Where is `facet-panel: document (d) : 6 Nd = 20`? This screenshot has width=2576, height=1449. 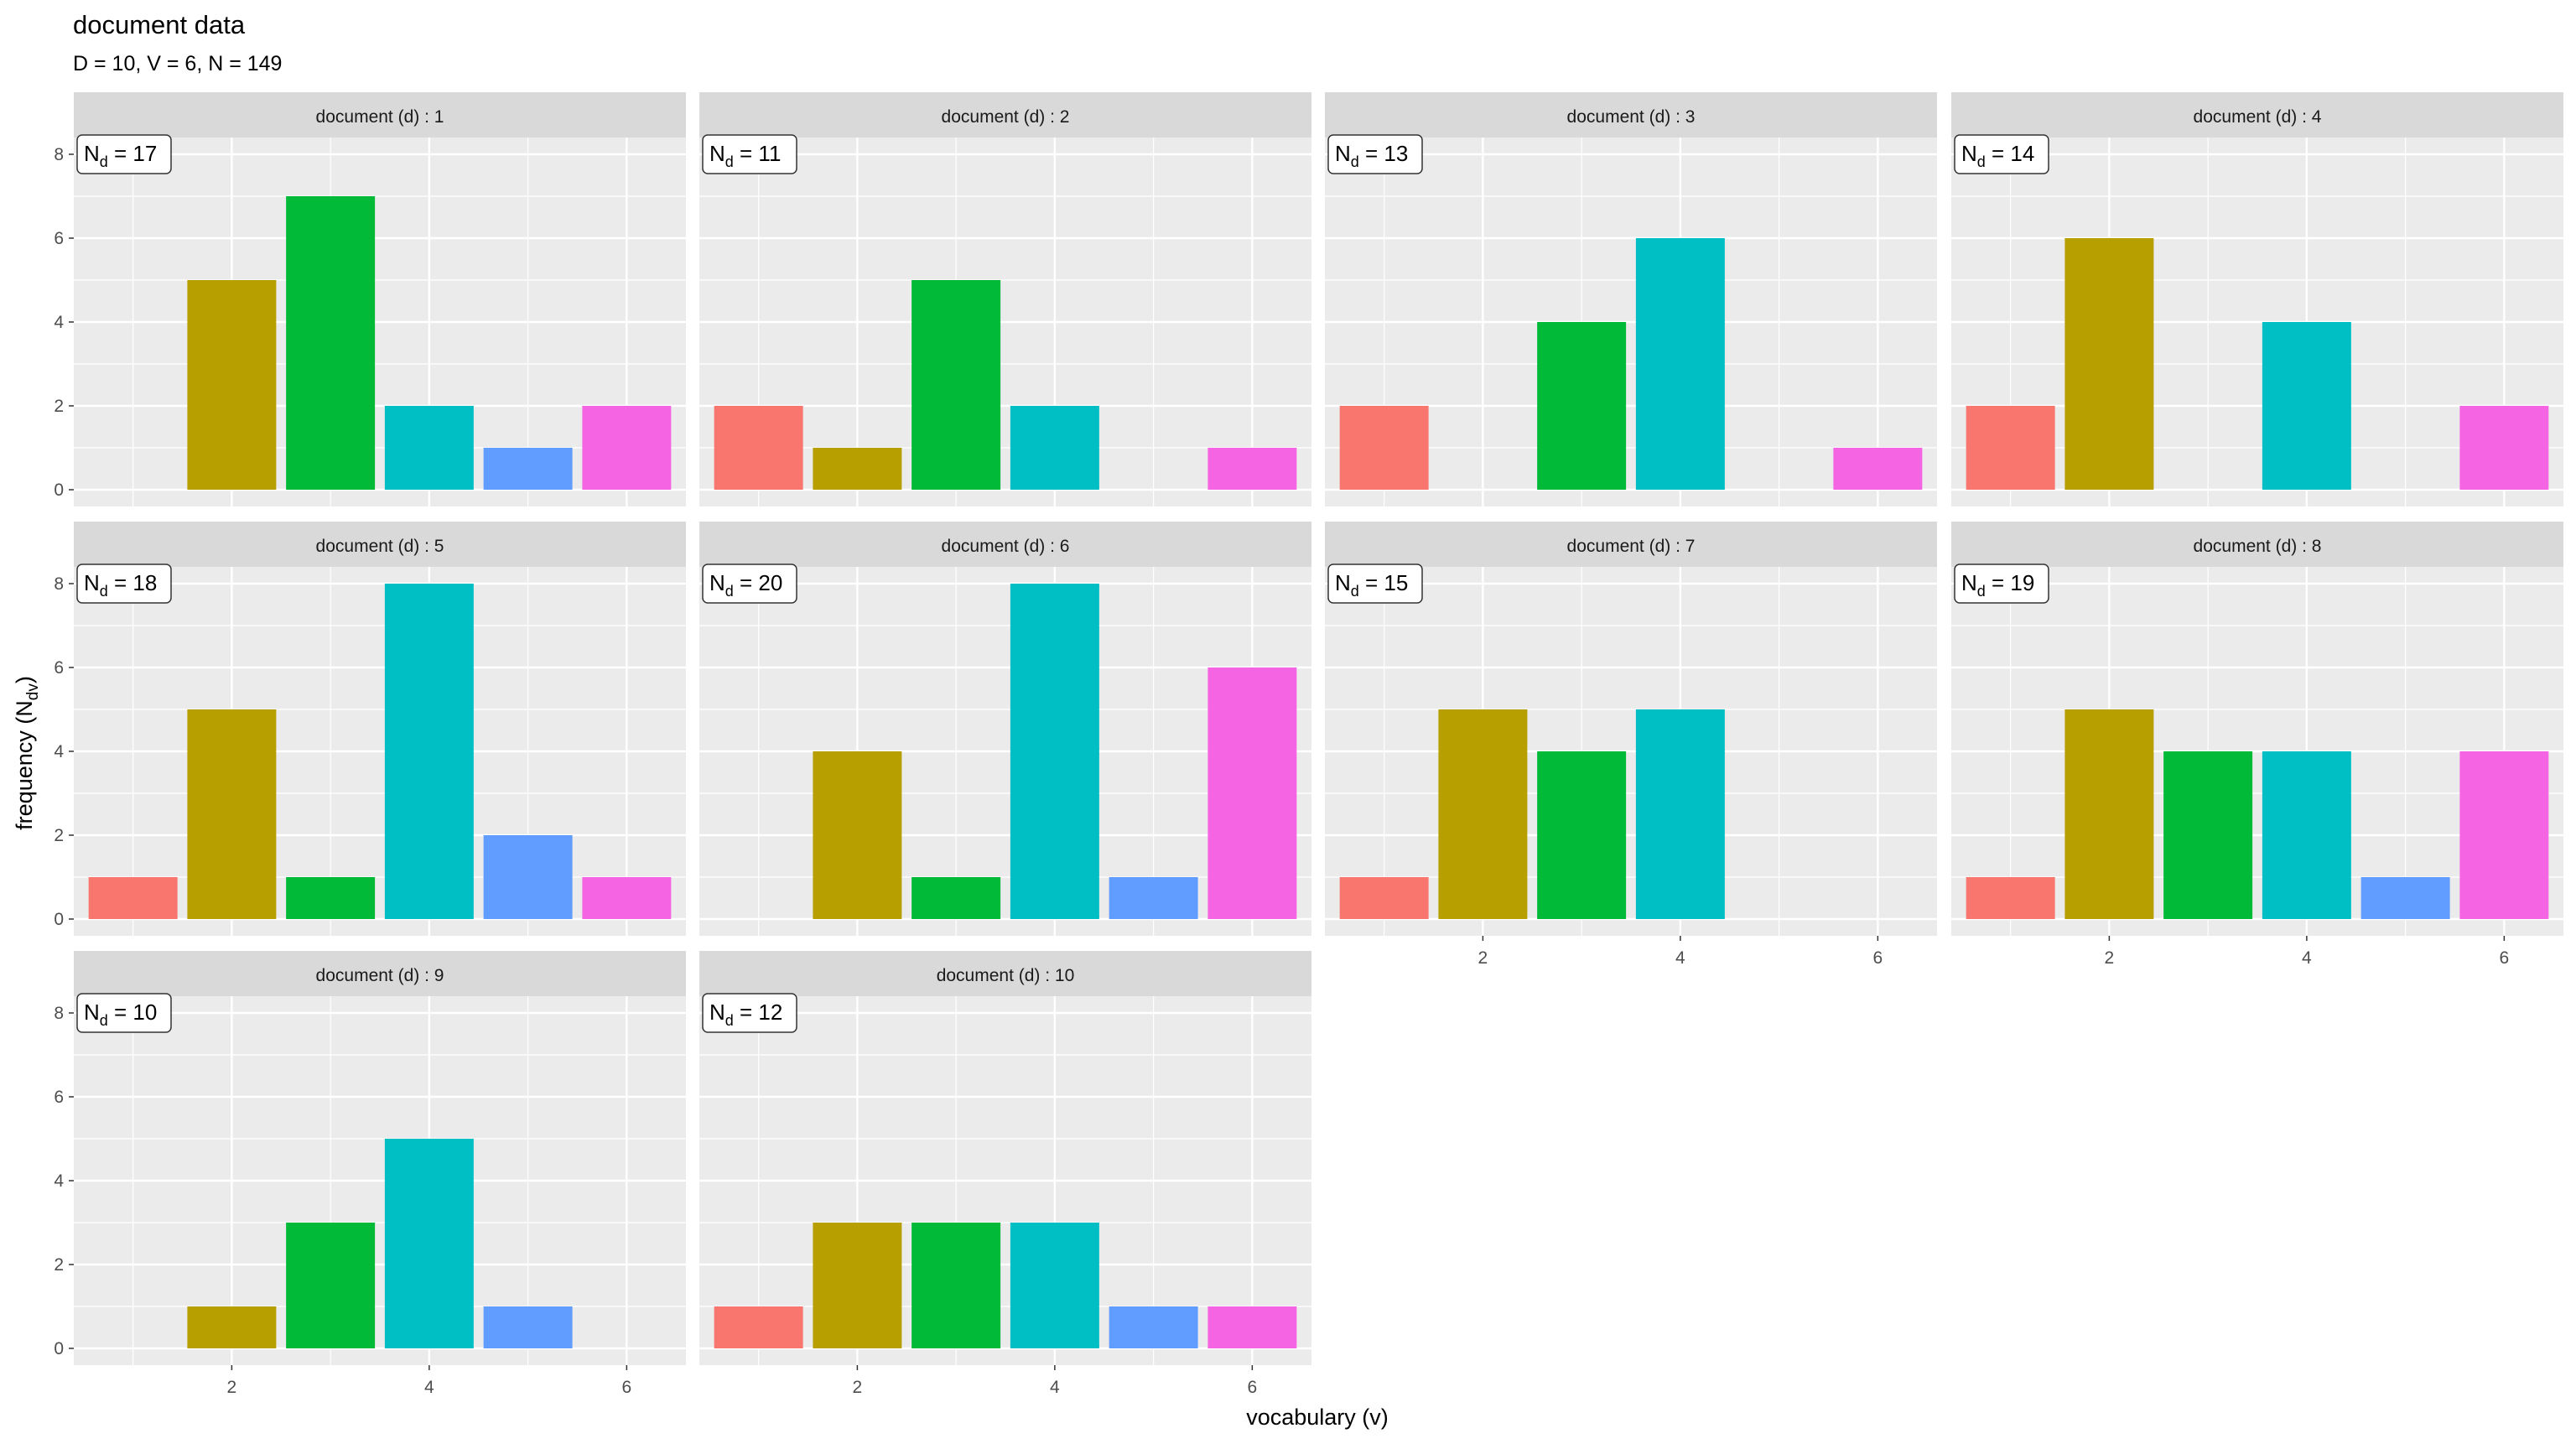 facet-panel: document (d) : 6 Nd = 20 is located at coordinates (1005, 729).